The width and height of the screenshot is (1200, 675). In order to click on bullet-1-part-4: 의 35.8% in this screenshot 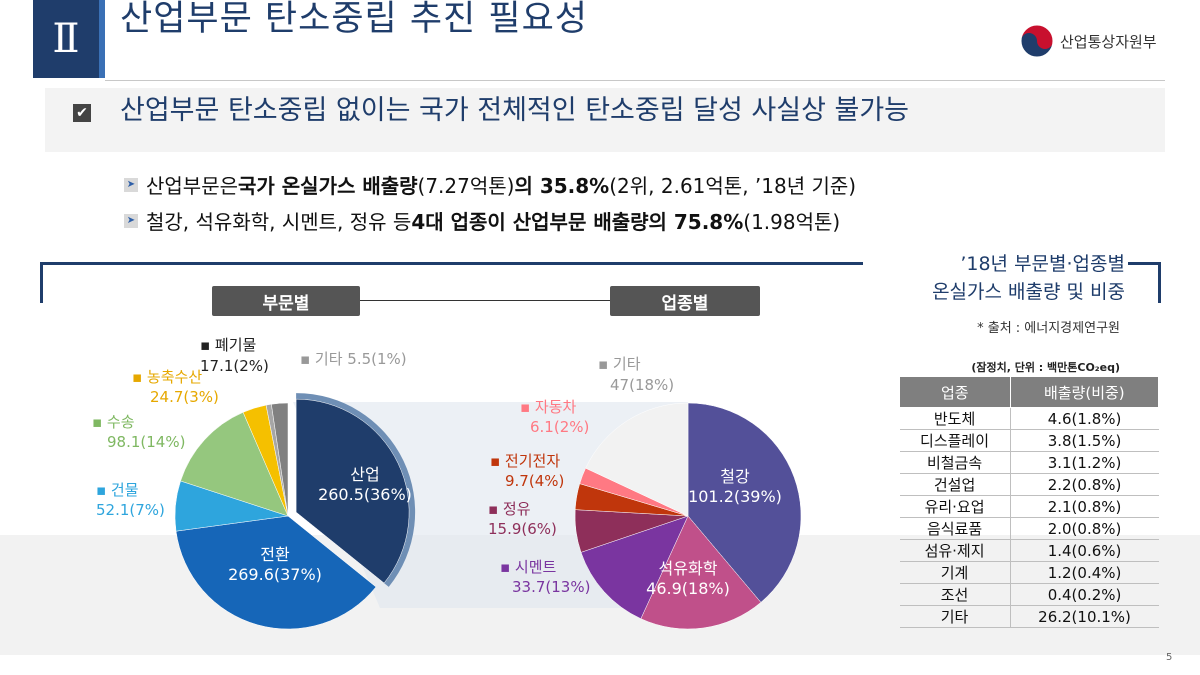, I will do `click(562, 186)`.